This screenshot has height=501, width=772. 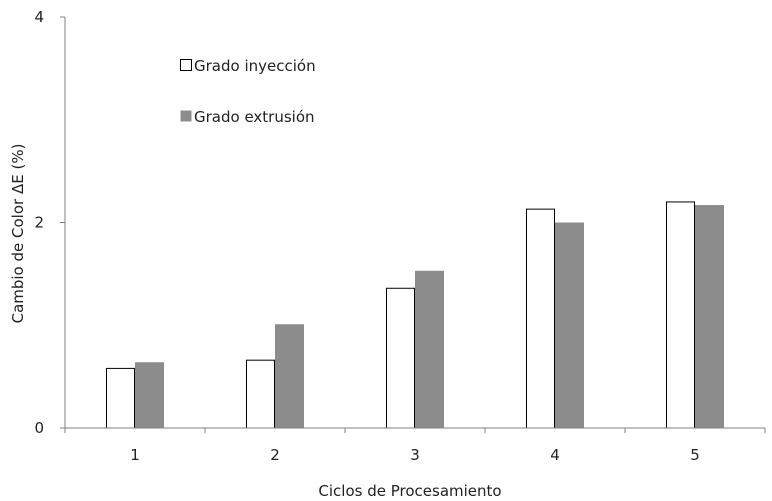 What do you see at coordinates (409, 491) in the screenshot?
I see `x-axis-title: Ciclos de Procesamiento` at bounding box center [409, 491].